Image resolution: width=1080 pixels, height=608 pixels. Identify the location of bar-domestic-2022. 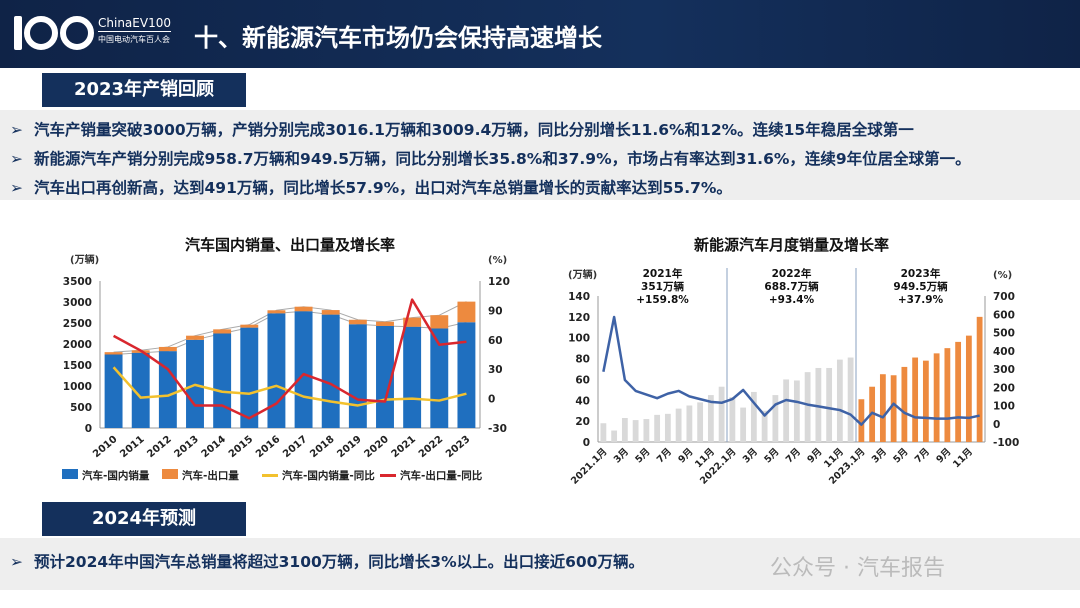
(439, 378).